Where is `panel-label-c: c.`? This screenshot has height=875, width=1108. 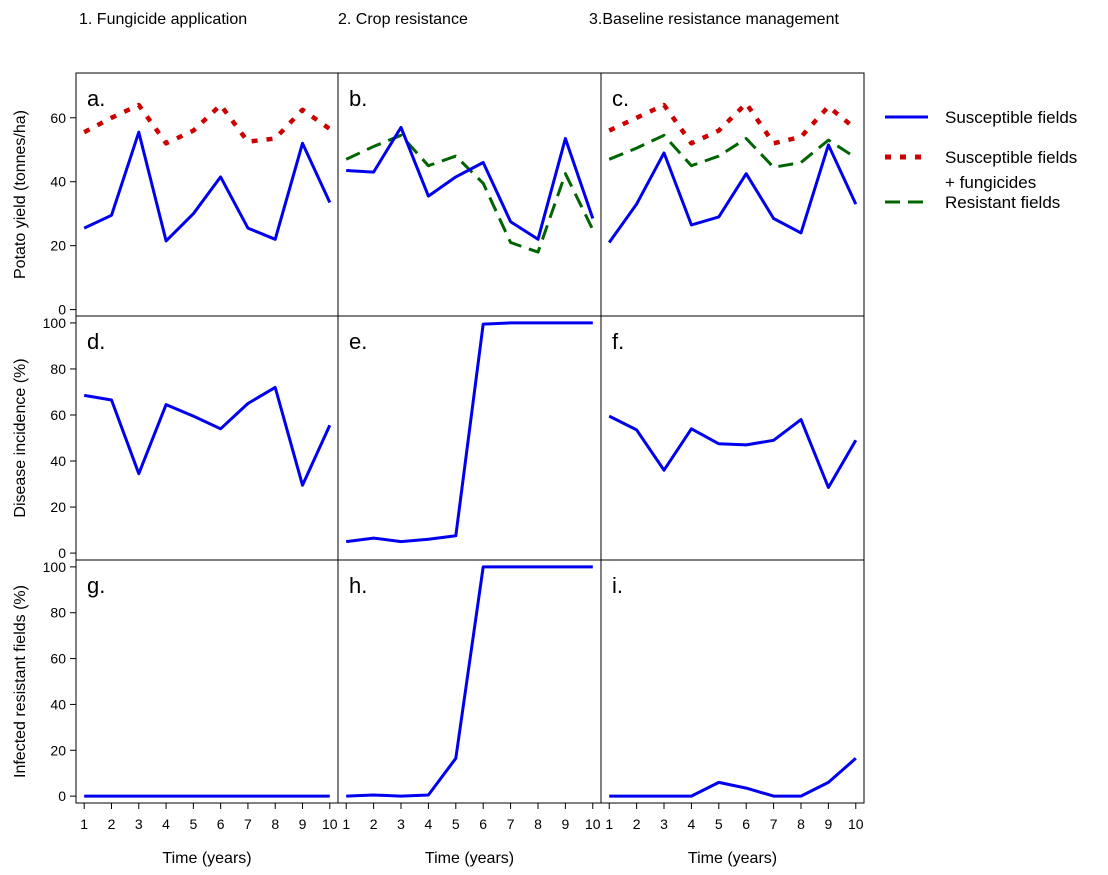 panel-label-c: c. is located at coordinates (620, 98).